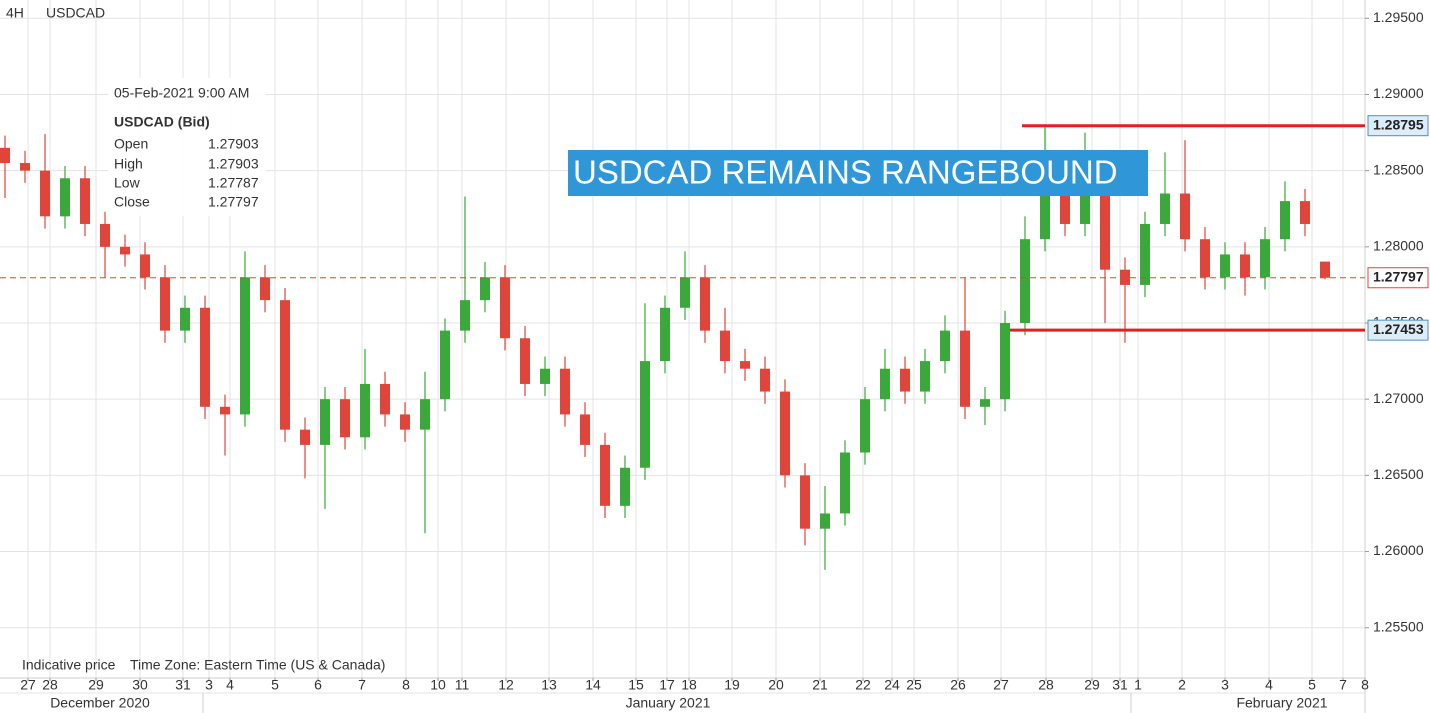 Image resolution: width=1430 pixels, height=713 pixels. I want to click on month-label: February 2021, so click(1281, 703).